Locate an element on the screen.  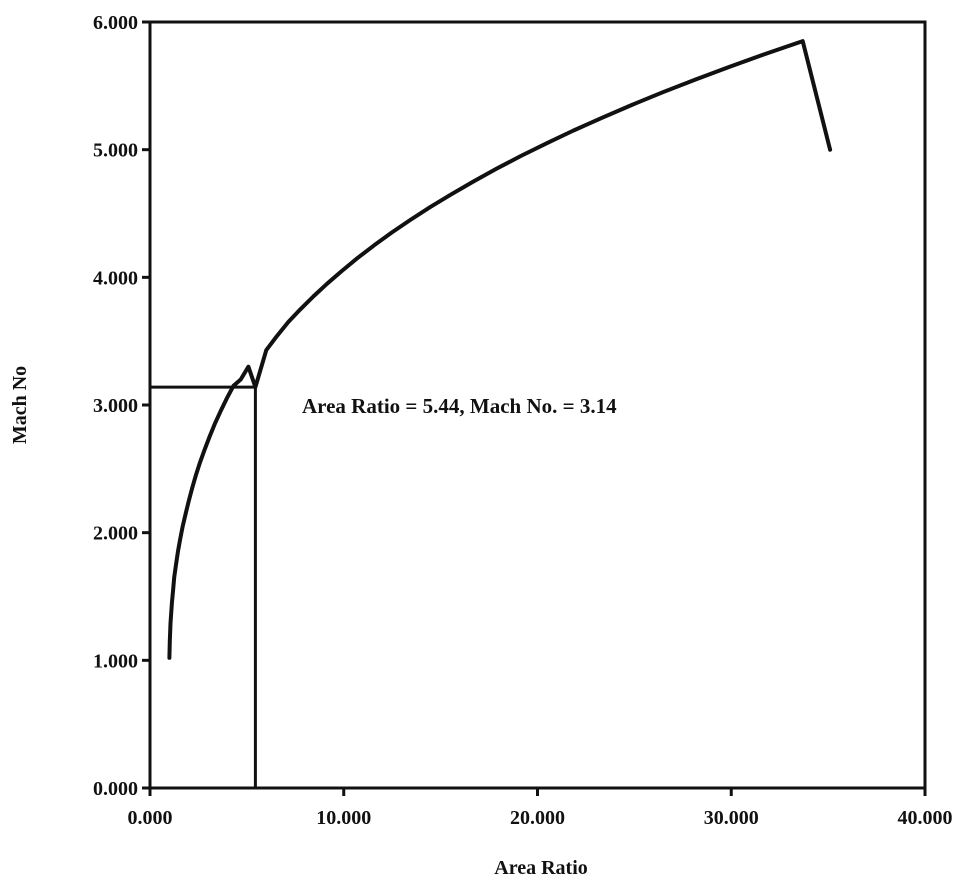
y-tick-label: 1.000 is located at coordinates (115, 661).